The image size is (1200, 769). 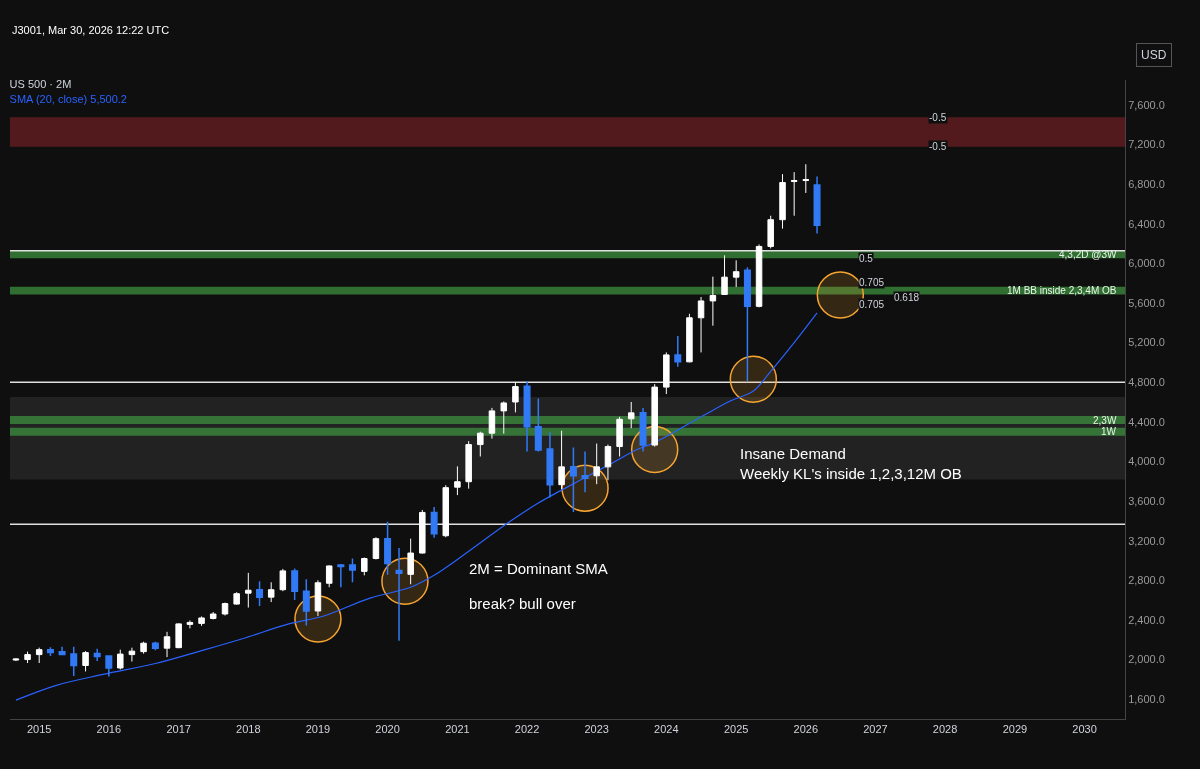 I want to click on x-tick-label: 2015, so click(x=39, y=729).